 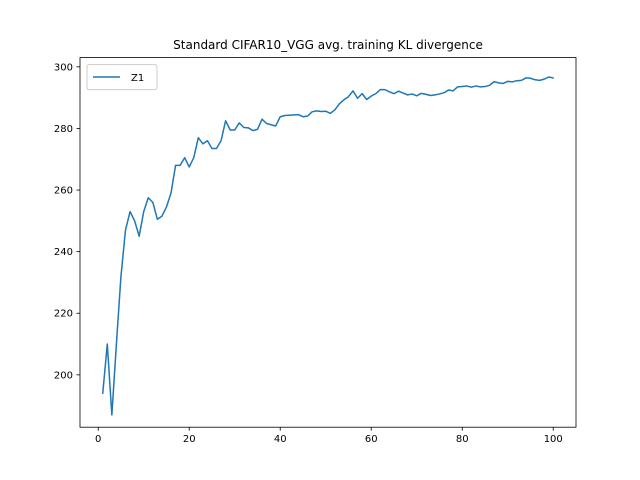 What do you see at coordinates (63, 129) in the screenshot?
I see `y-tick-label: 280` at bounding box center [63, 129].